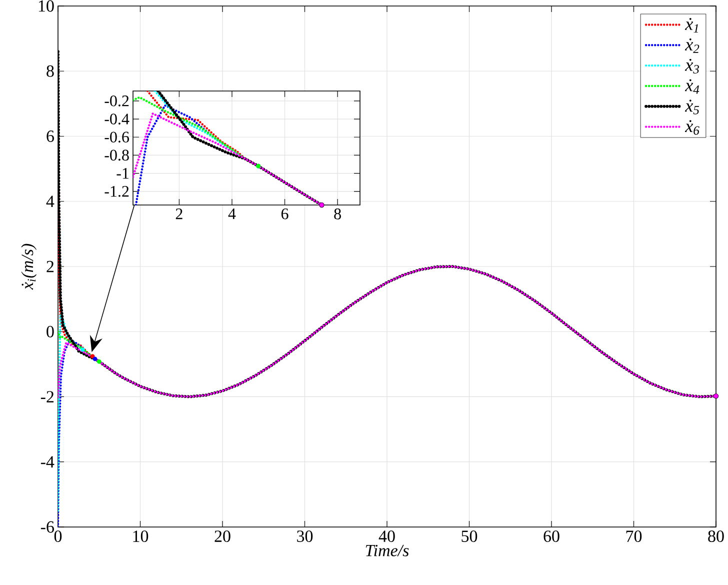 This screenshot has width=728, height=585. Describe the element at coordinates (46, 6) in the screenshot. I see `y-tick-label: 10` at that location.